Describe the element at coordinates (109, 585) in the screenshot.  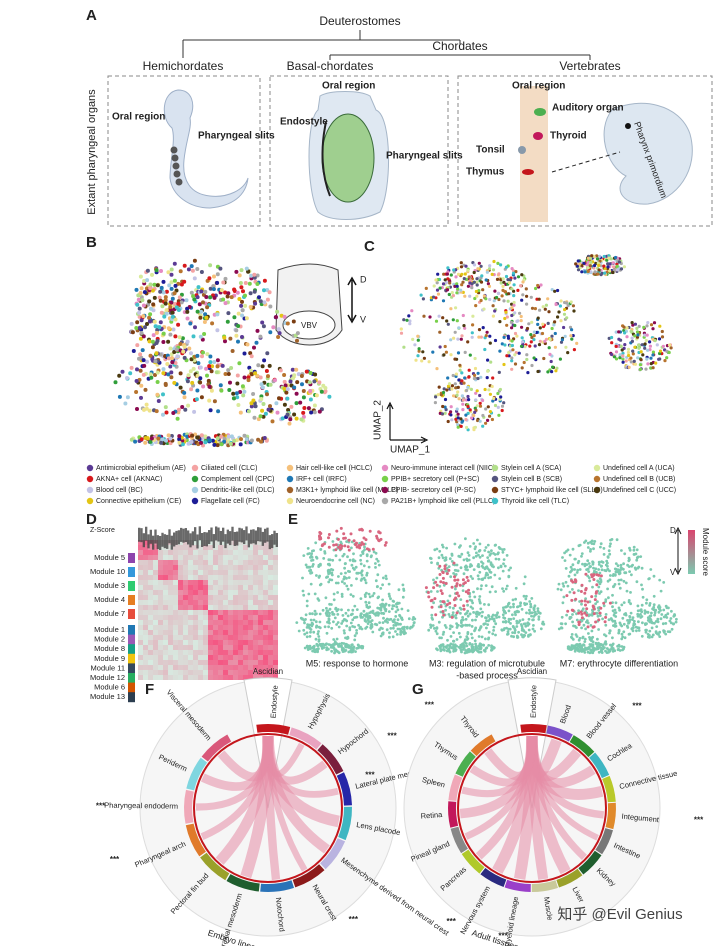
I see `module-label: Module 3` at that location.